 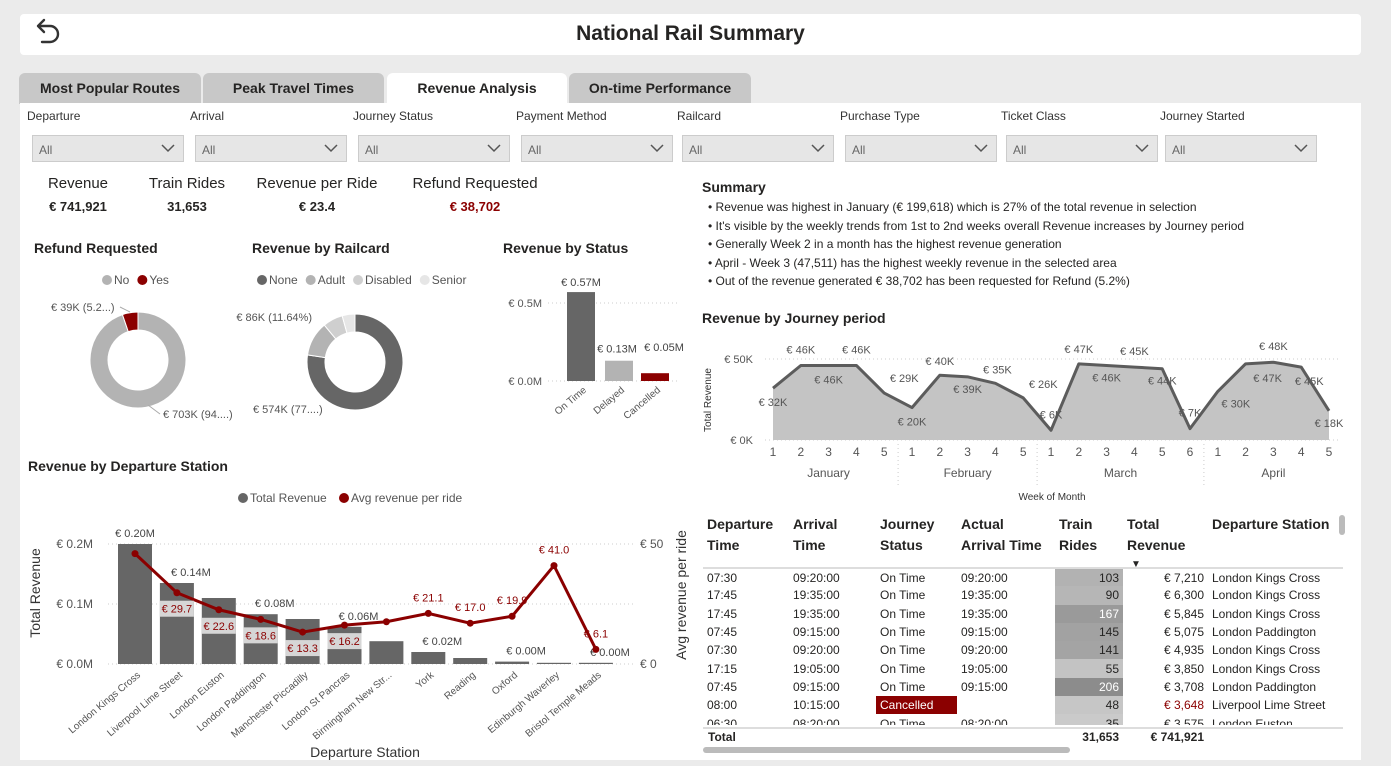 I want to click on tab-on-time-performance: On-time Performance, so click(x=660, y=88).